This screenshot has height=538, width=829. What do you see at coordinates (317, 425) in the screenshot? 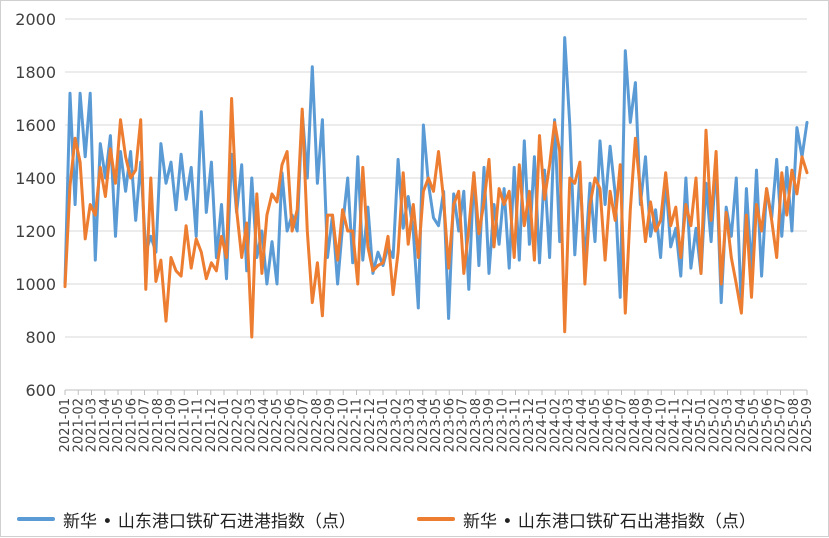
I see `x-tick-label: 2022-08` at bounding box center [317, 425].